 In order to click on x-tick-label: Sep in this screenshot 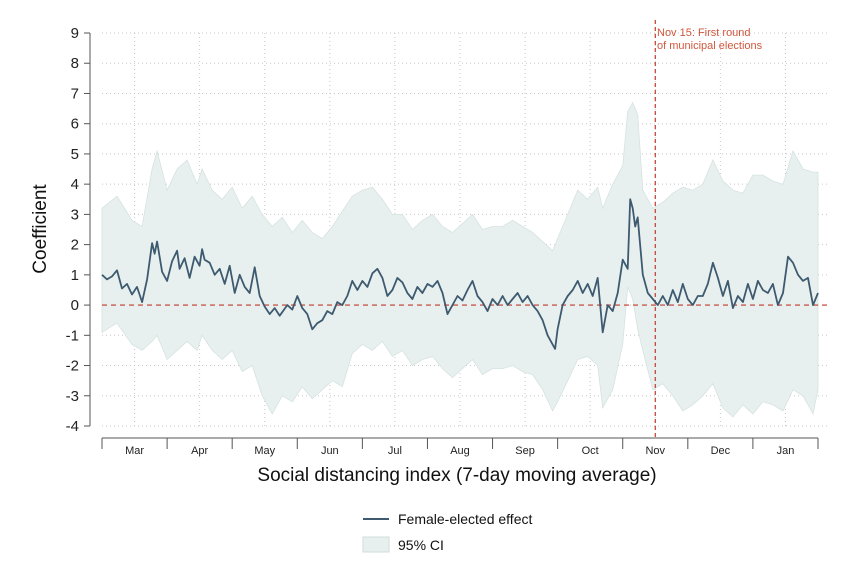, I will do `click(525, 451)`.